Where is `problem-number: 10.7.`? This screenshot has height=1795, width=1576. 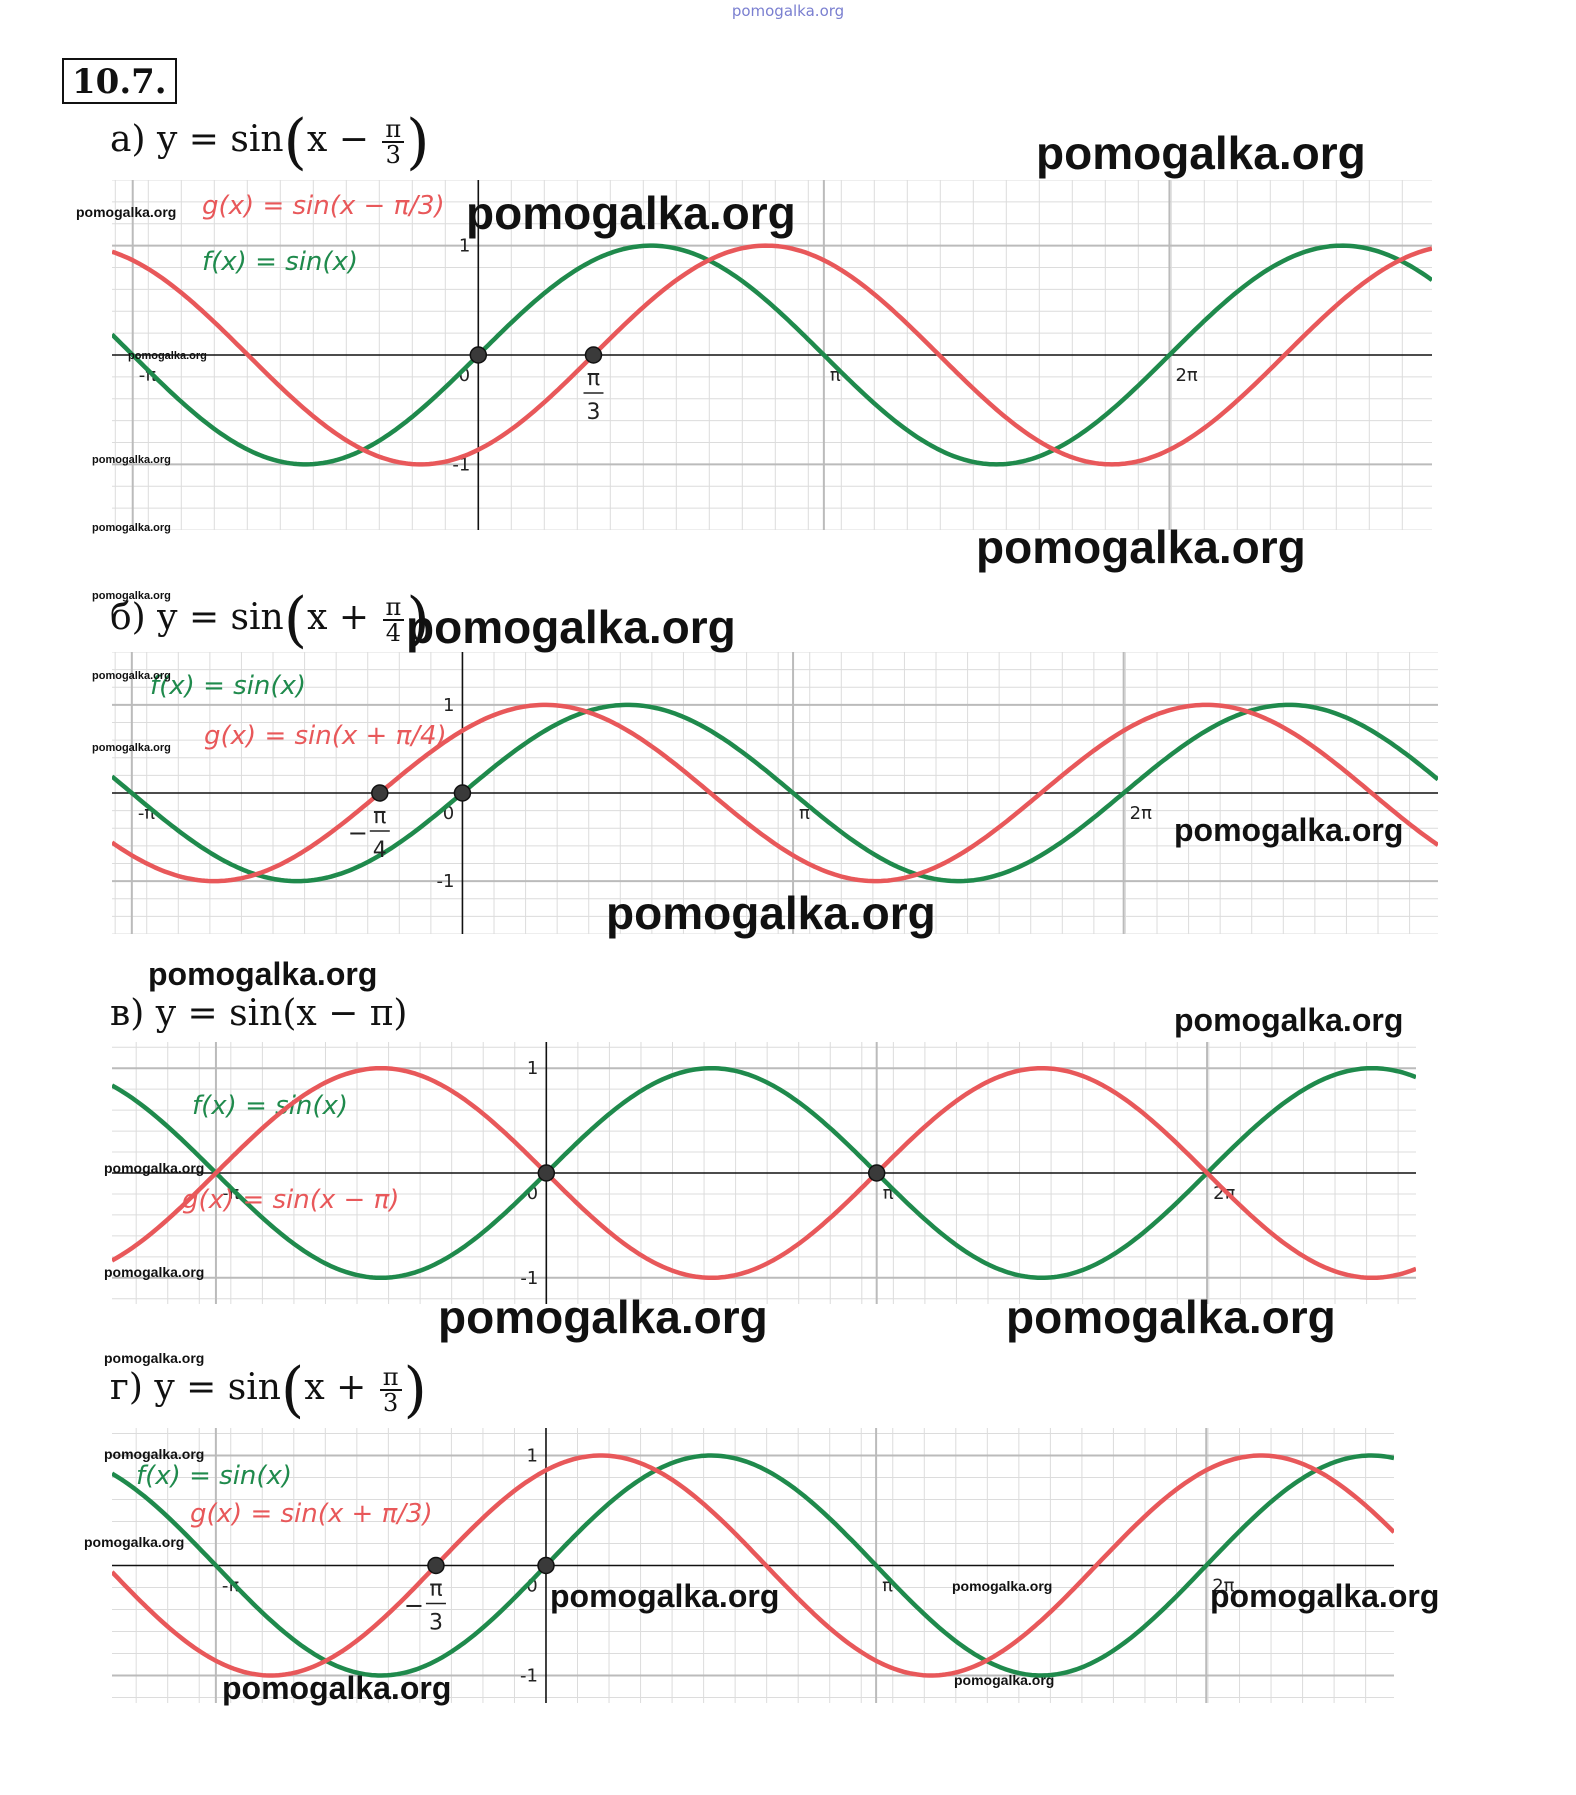
problem-number: 10.7. is located at coordinates (119, 81).